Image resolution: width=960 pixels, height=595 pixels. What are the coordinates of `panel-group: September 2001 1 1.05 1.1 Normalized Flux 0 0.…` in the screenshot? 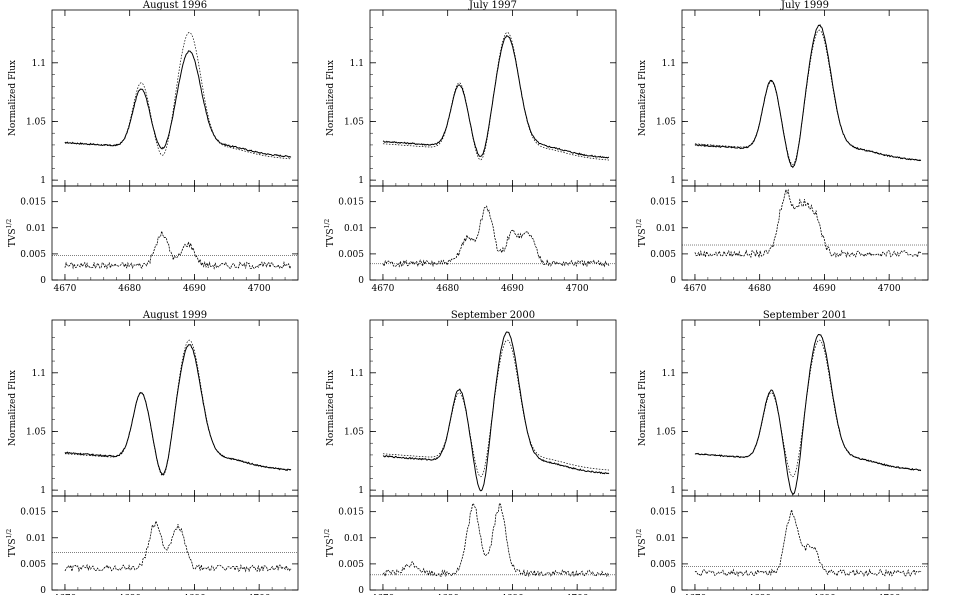 It's located at (782, 452).